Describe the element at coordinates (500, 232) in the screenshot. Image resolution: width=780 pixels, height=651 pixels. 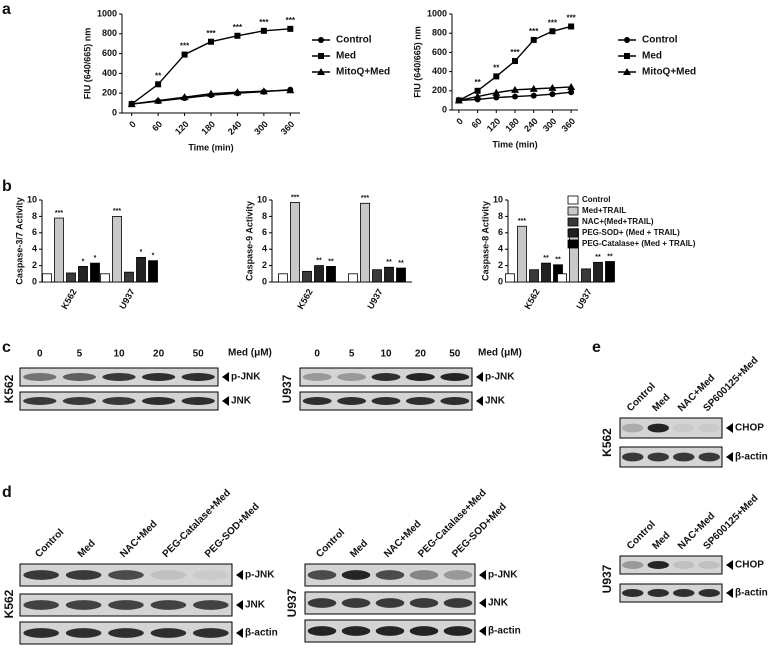
I see `y-tick-label: 6` at that location.